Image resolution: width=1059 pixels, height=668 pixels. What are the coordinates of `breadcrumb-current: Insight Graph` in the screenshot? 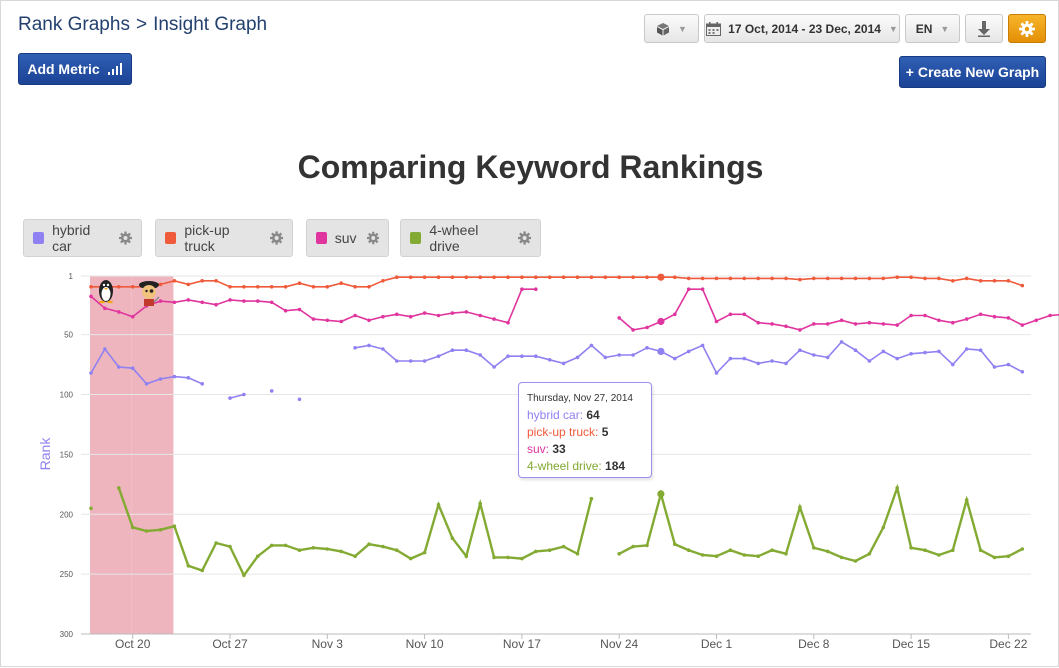 It's located at (210, 24).